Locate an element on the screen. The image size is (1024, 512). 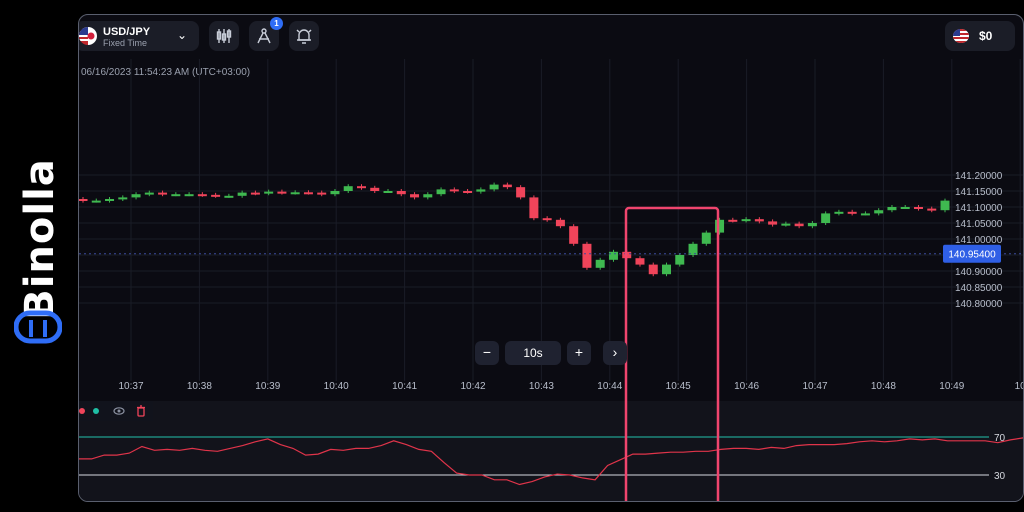
compass-icon is located at coordinates (264, 36).